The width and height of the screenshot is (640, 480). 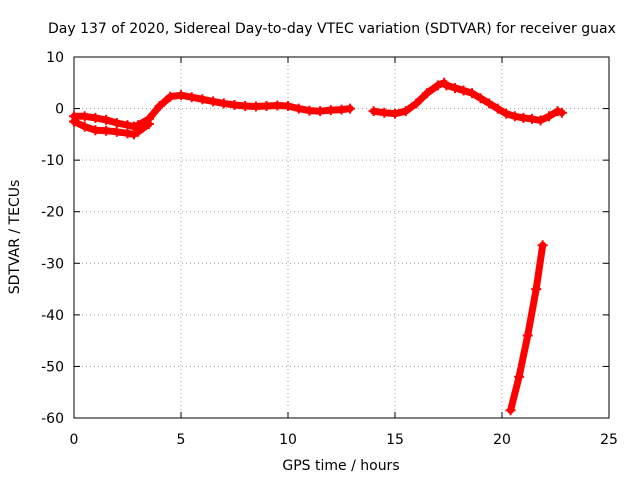 I want to click on y-tick-label: -30, so click(x=52, y=264).